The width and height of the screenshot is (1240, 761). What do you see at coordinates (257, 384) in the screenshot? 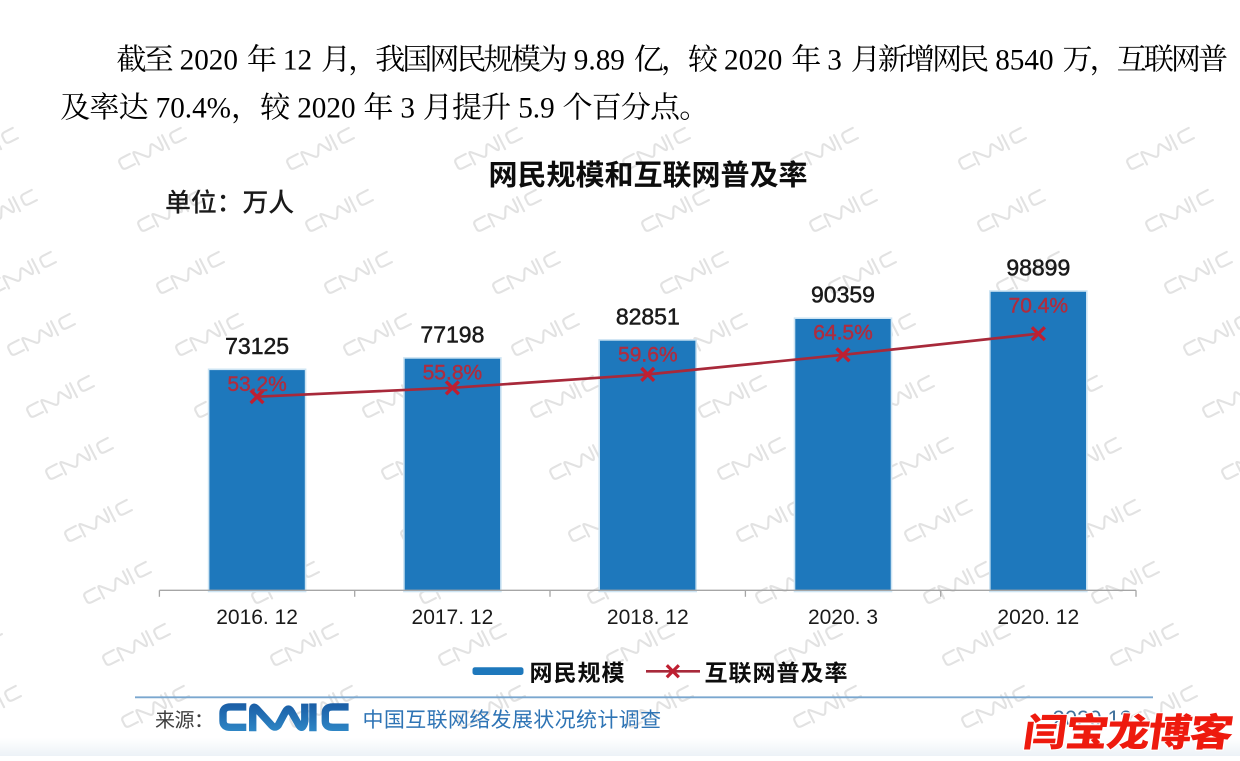
I see `svg-text: 53.2%` at bounding box center [257, 384].